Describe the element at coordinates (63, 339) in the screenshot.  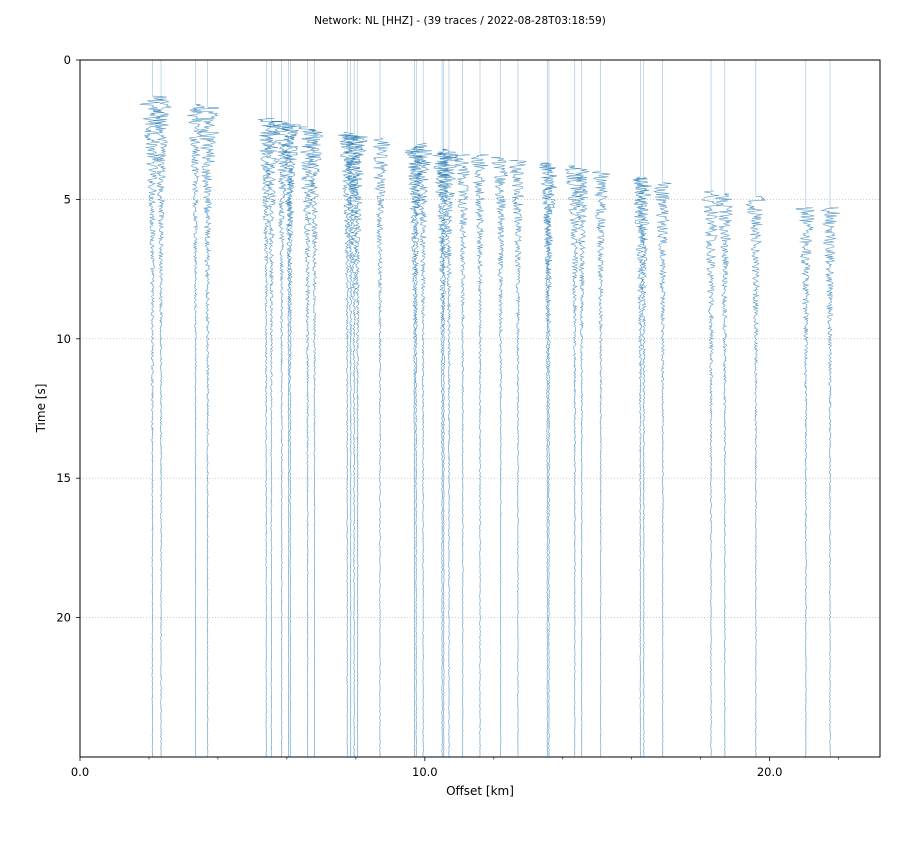
I see `y-tick-label: 10` at that location.